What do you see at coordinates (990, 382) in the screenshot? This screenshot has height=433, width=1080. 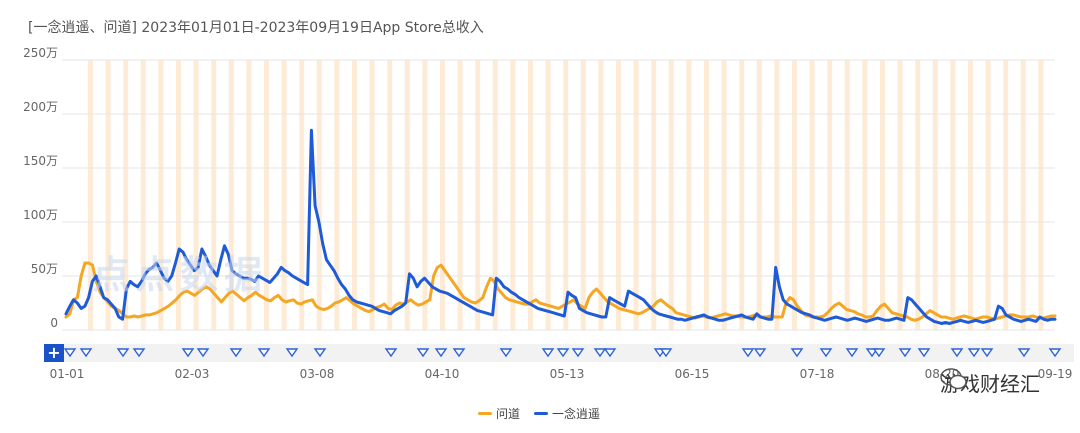 I see `social-watermark: 游戏财经汇` at bounding box center [990, 382].